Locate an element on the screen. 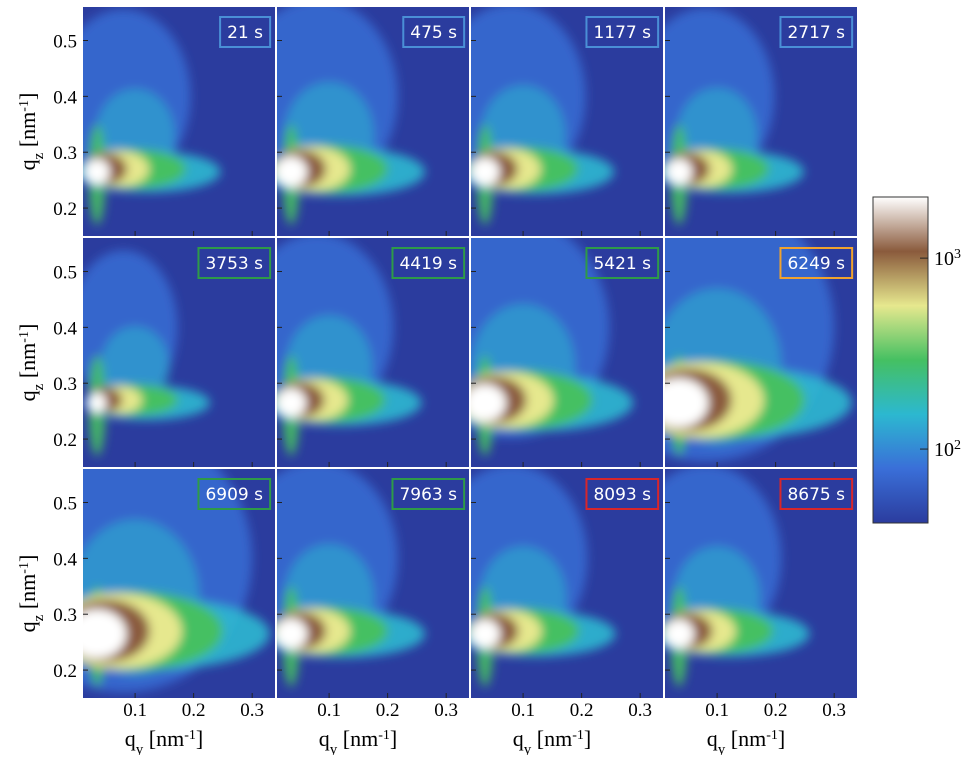 The height and width of the screenshot is (760, 974). time-label: 3753 s is located at coordinates (234, 264).